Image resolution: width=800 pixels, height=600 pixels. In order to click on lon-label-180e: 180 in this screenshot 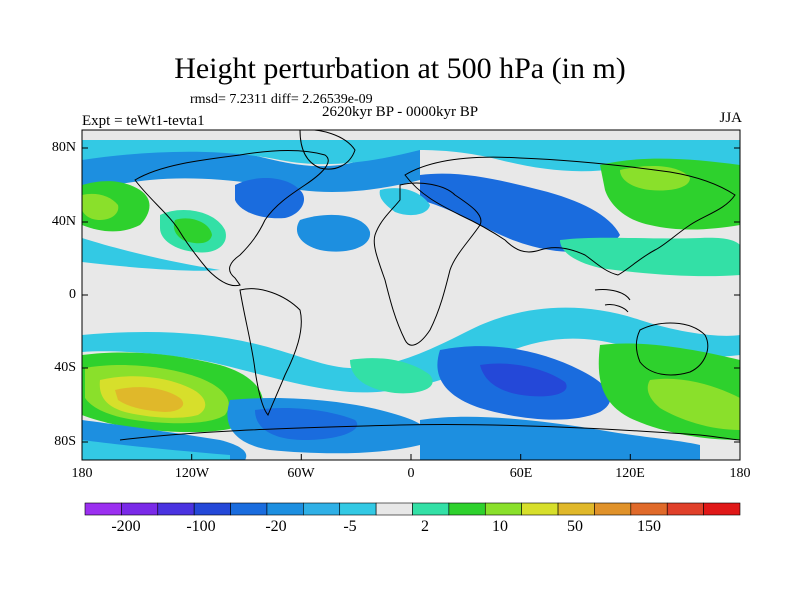, I will do `click(740, 473)`.